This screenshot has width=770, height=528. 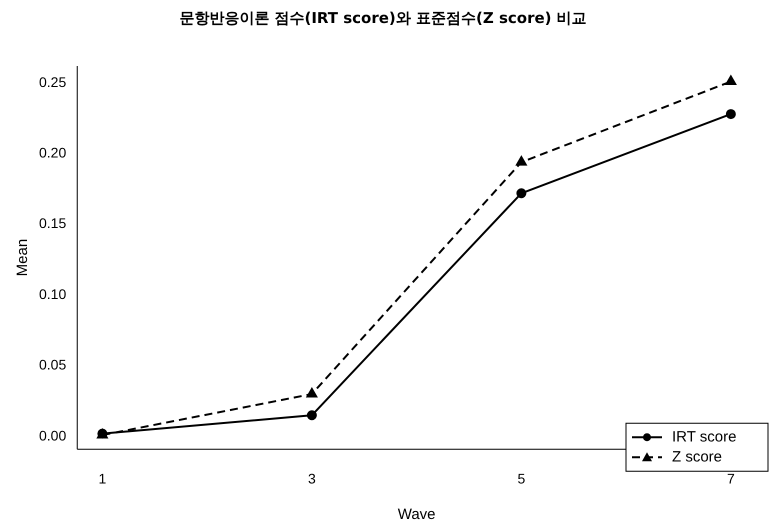 What do you see at coordinates (312, 478) in the screenshot?
I see `x-tick-label: 3` at bounding box center [312, 478].